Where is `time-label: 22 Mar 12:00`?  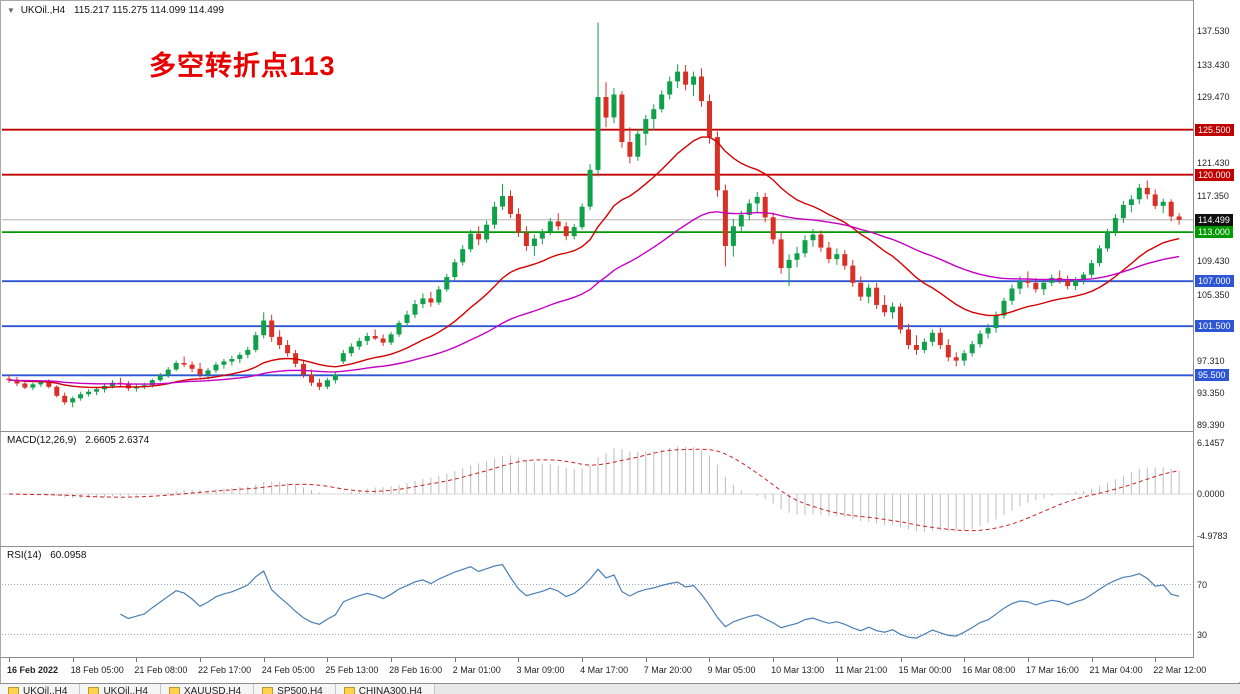 time-label: 22 Mar 12:00 is located at coordinates (1180, 670).